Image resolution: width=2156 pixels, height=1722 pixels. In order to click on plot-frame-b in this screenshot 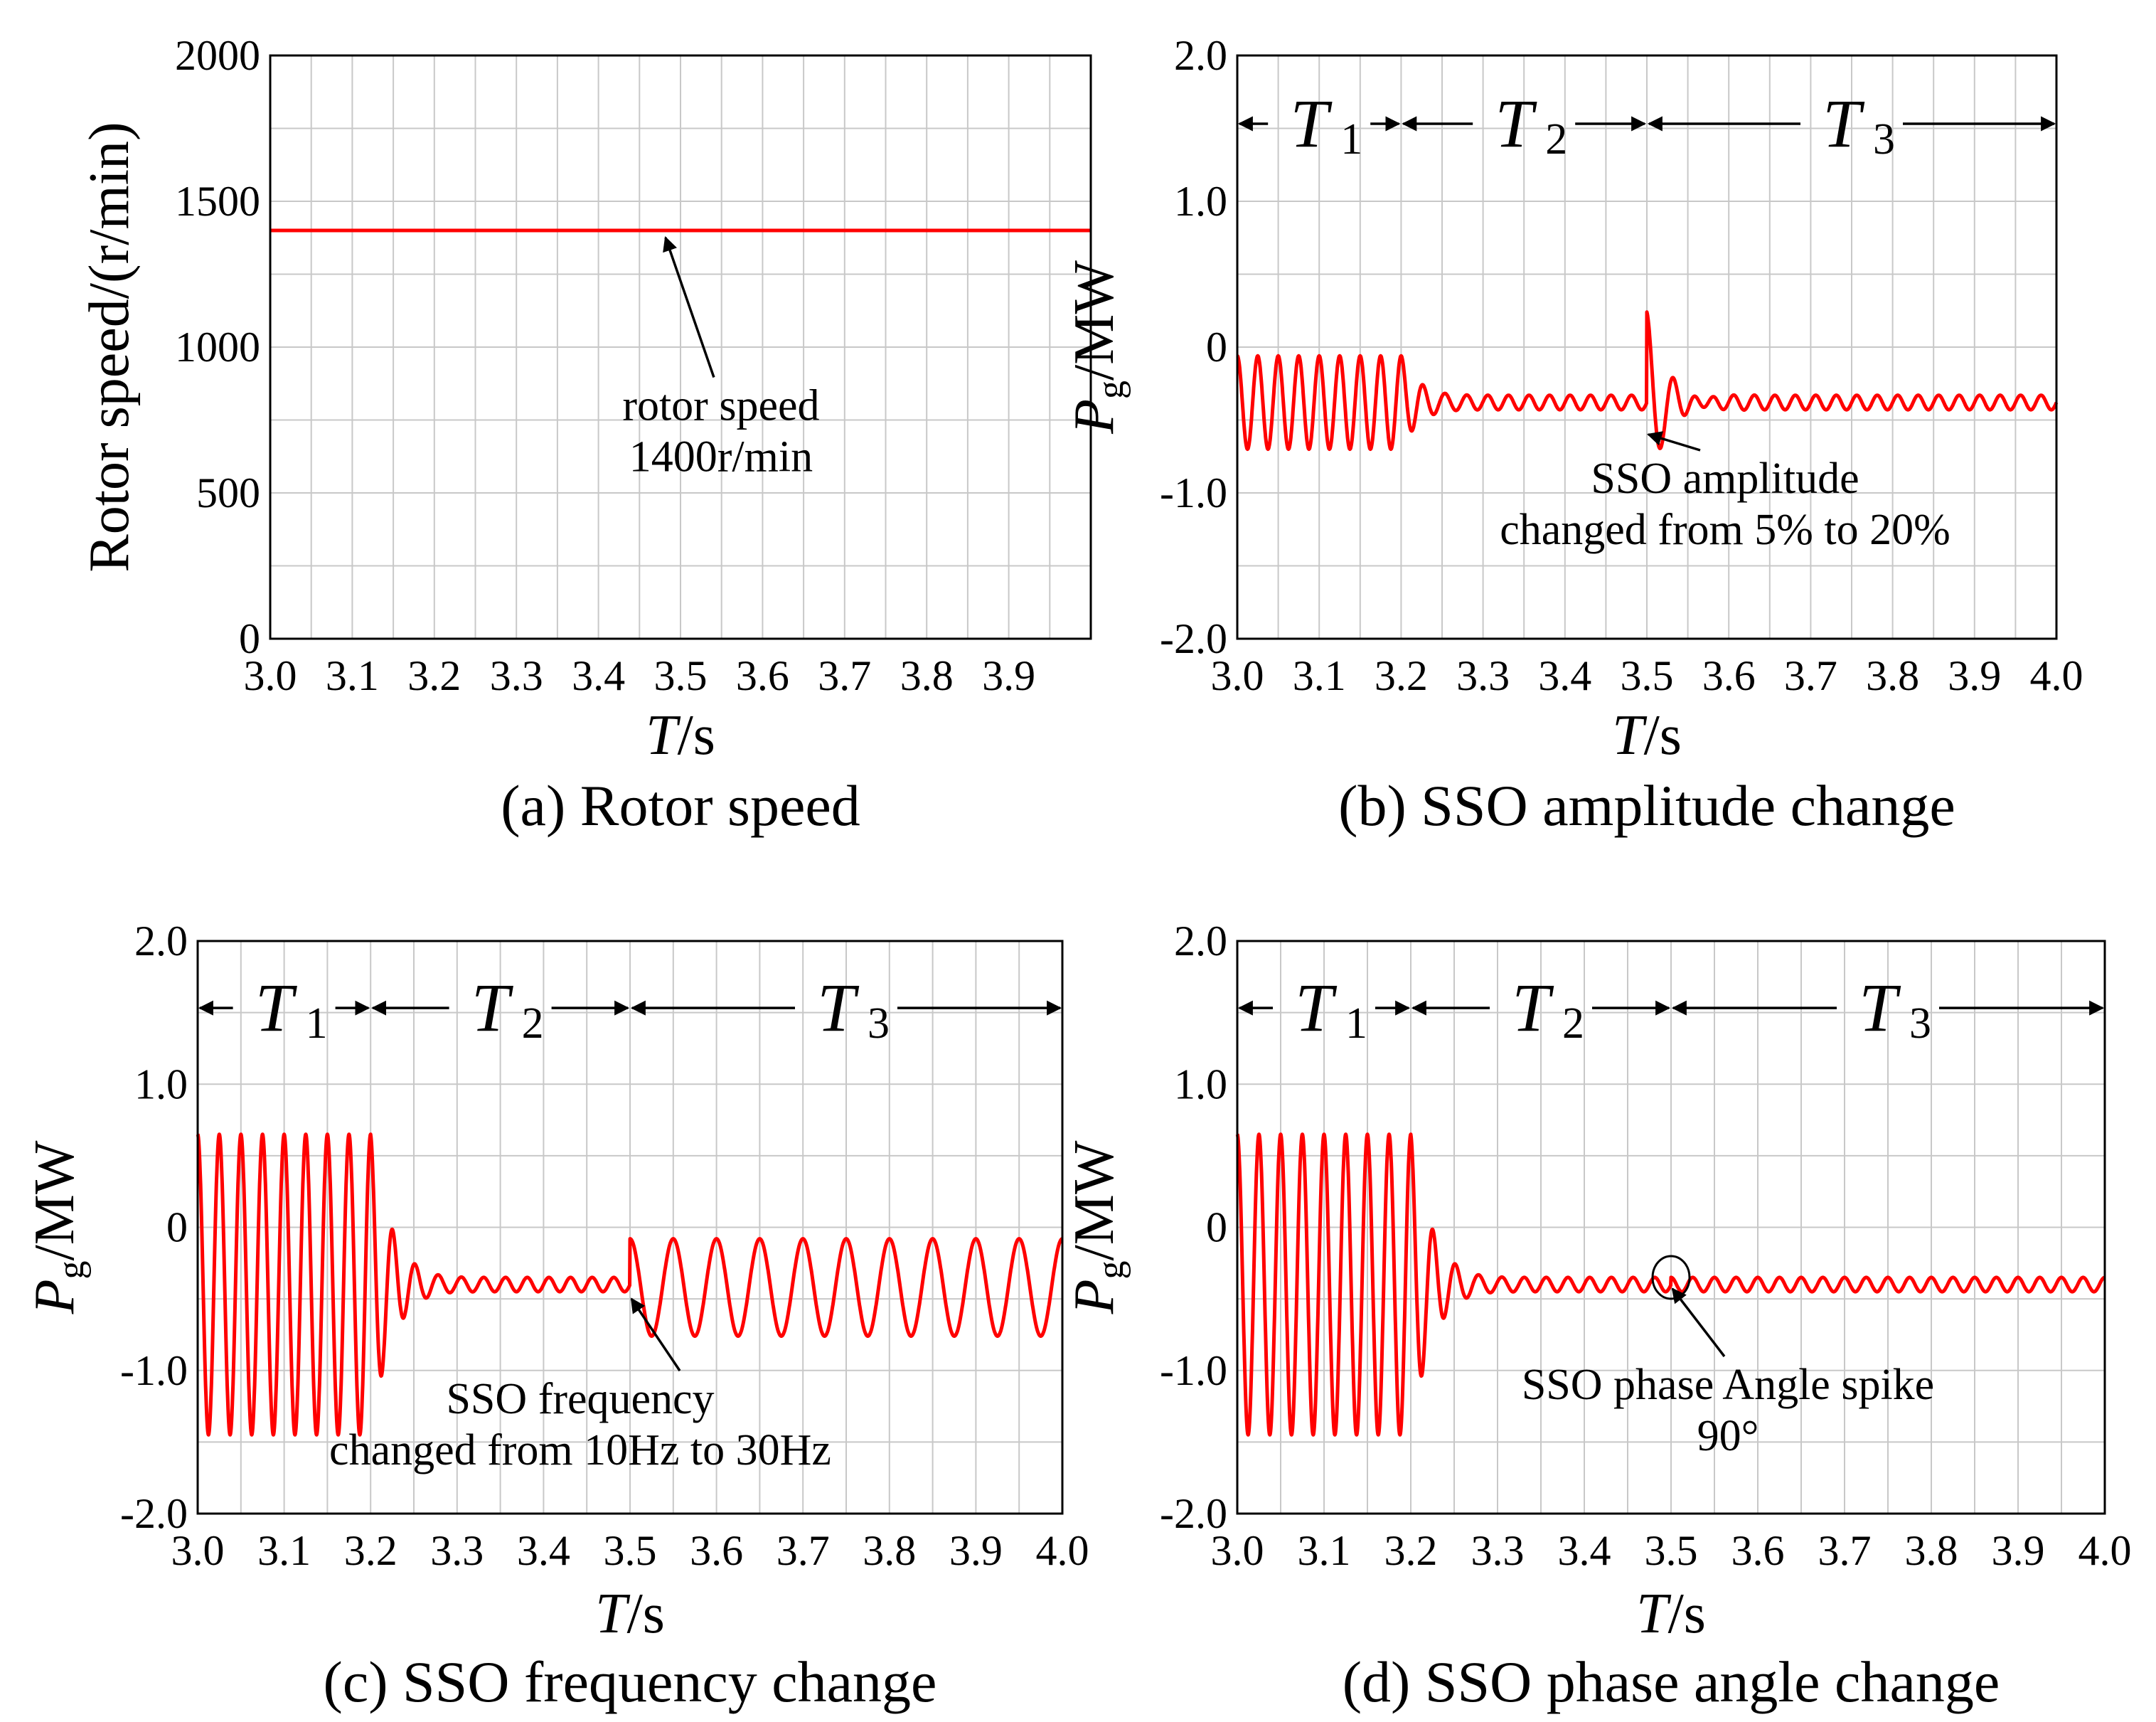, I will do `click(1647, 347)`.